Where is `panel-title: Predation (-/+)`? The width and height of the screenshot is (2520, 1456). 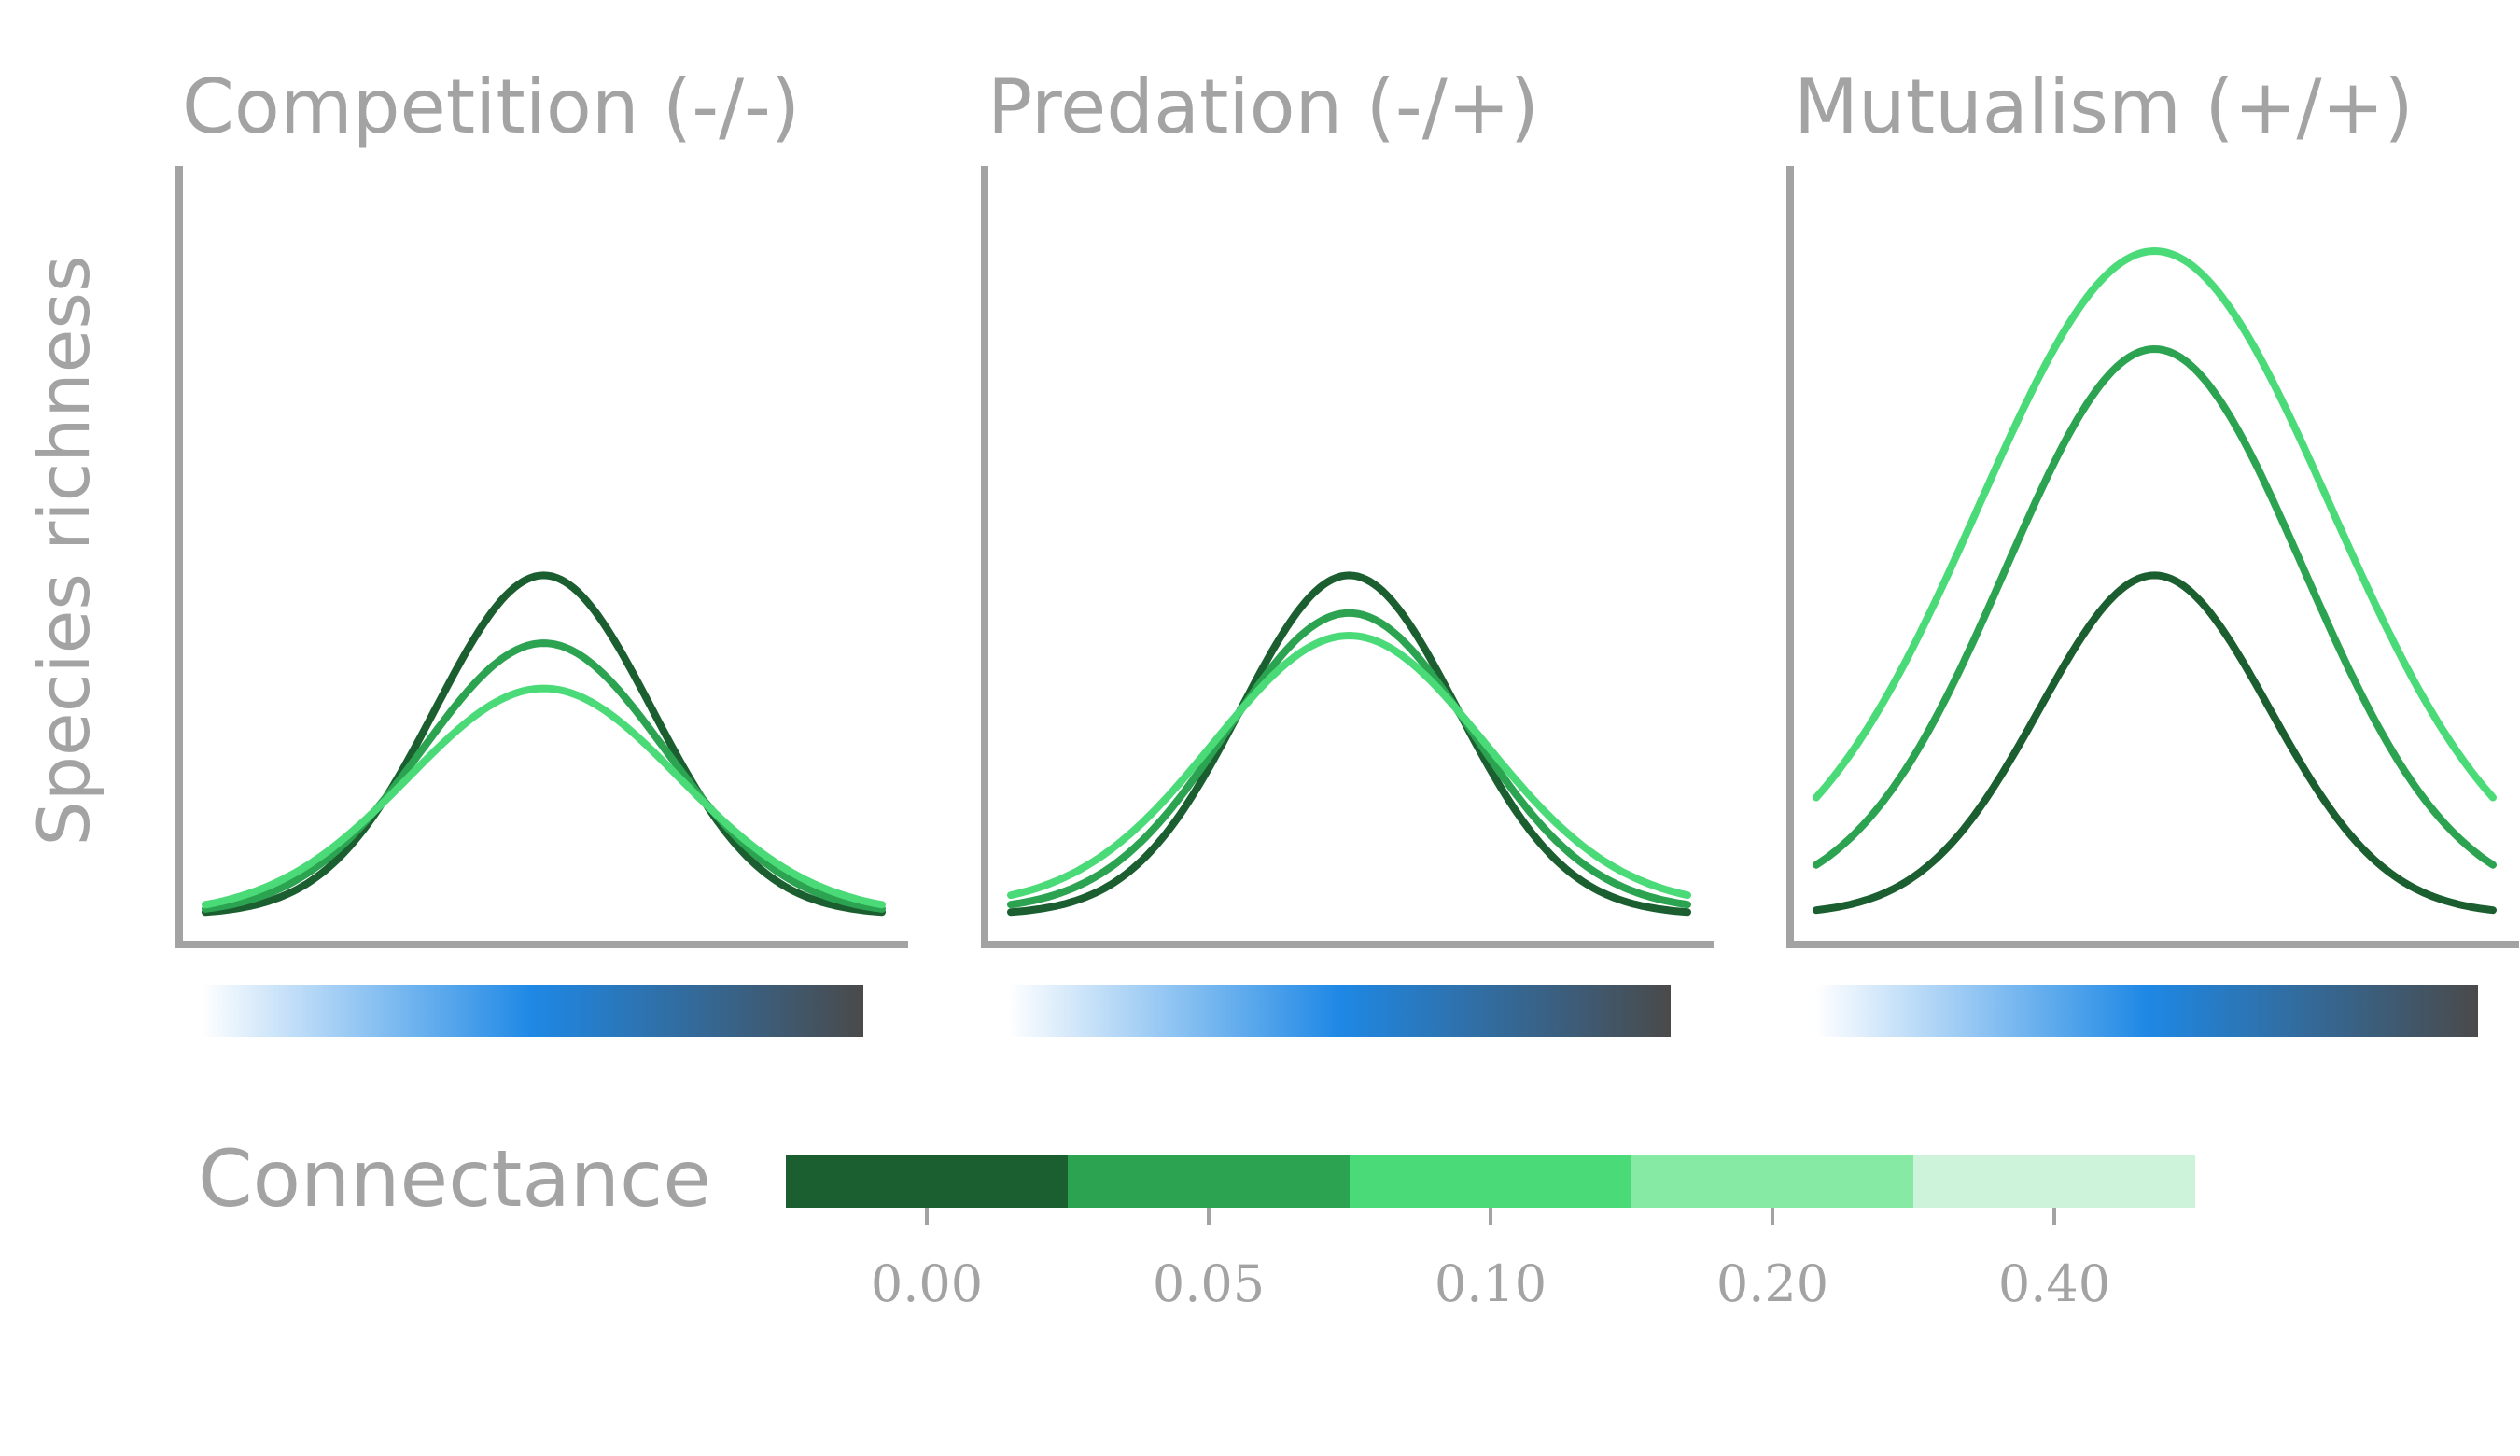 panel-title: Predation (-/+) is located at coordinates (1263, 106).